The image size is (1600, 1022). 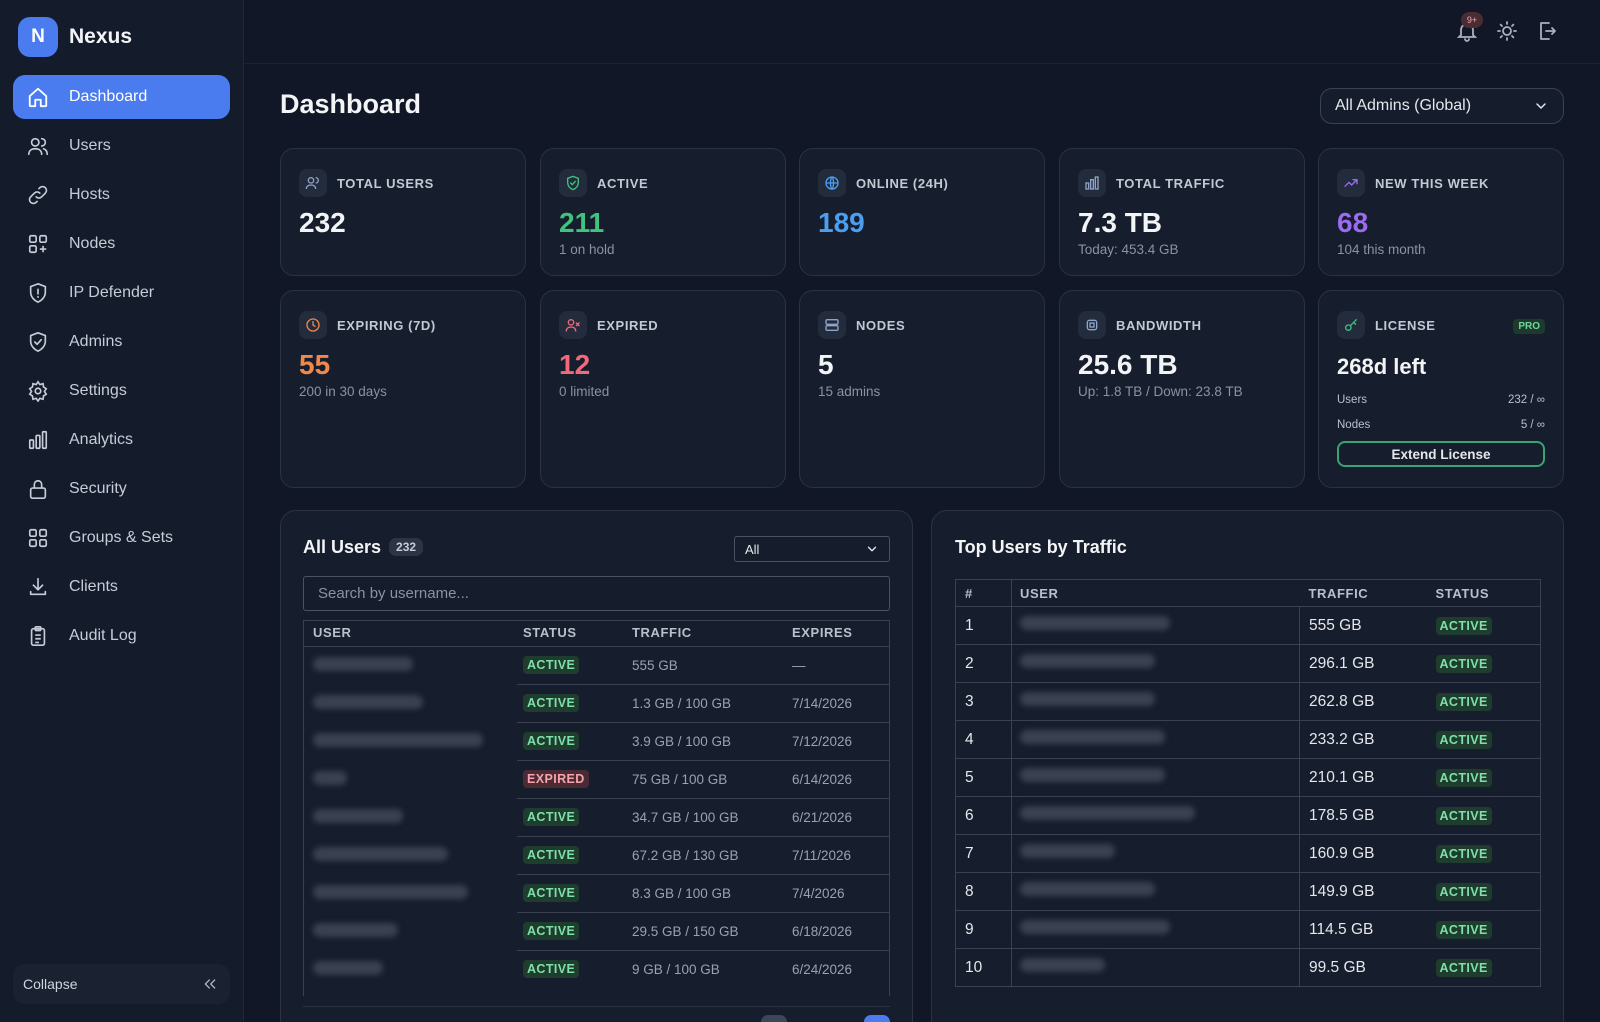 What do you see at coordinates (983, 967) in the screenshot?
I see `rank-cell: 10` at bounding box center [983, 967].